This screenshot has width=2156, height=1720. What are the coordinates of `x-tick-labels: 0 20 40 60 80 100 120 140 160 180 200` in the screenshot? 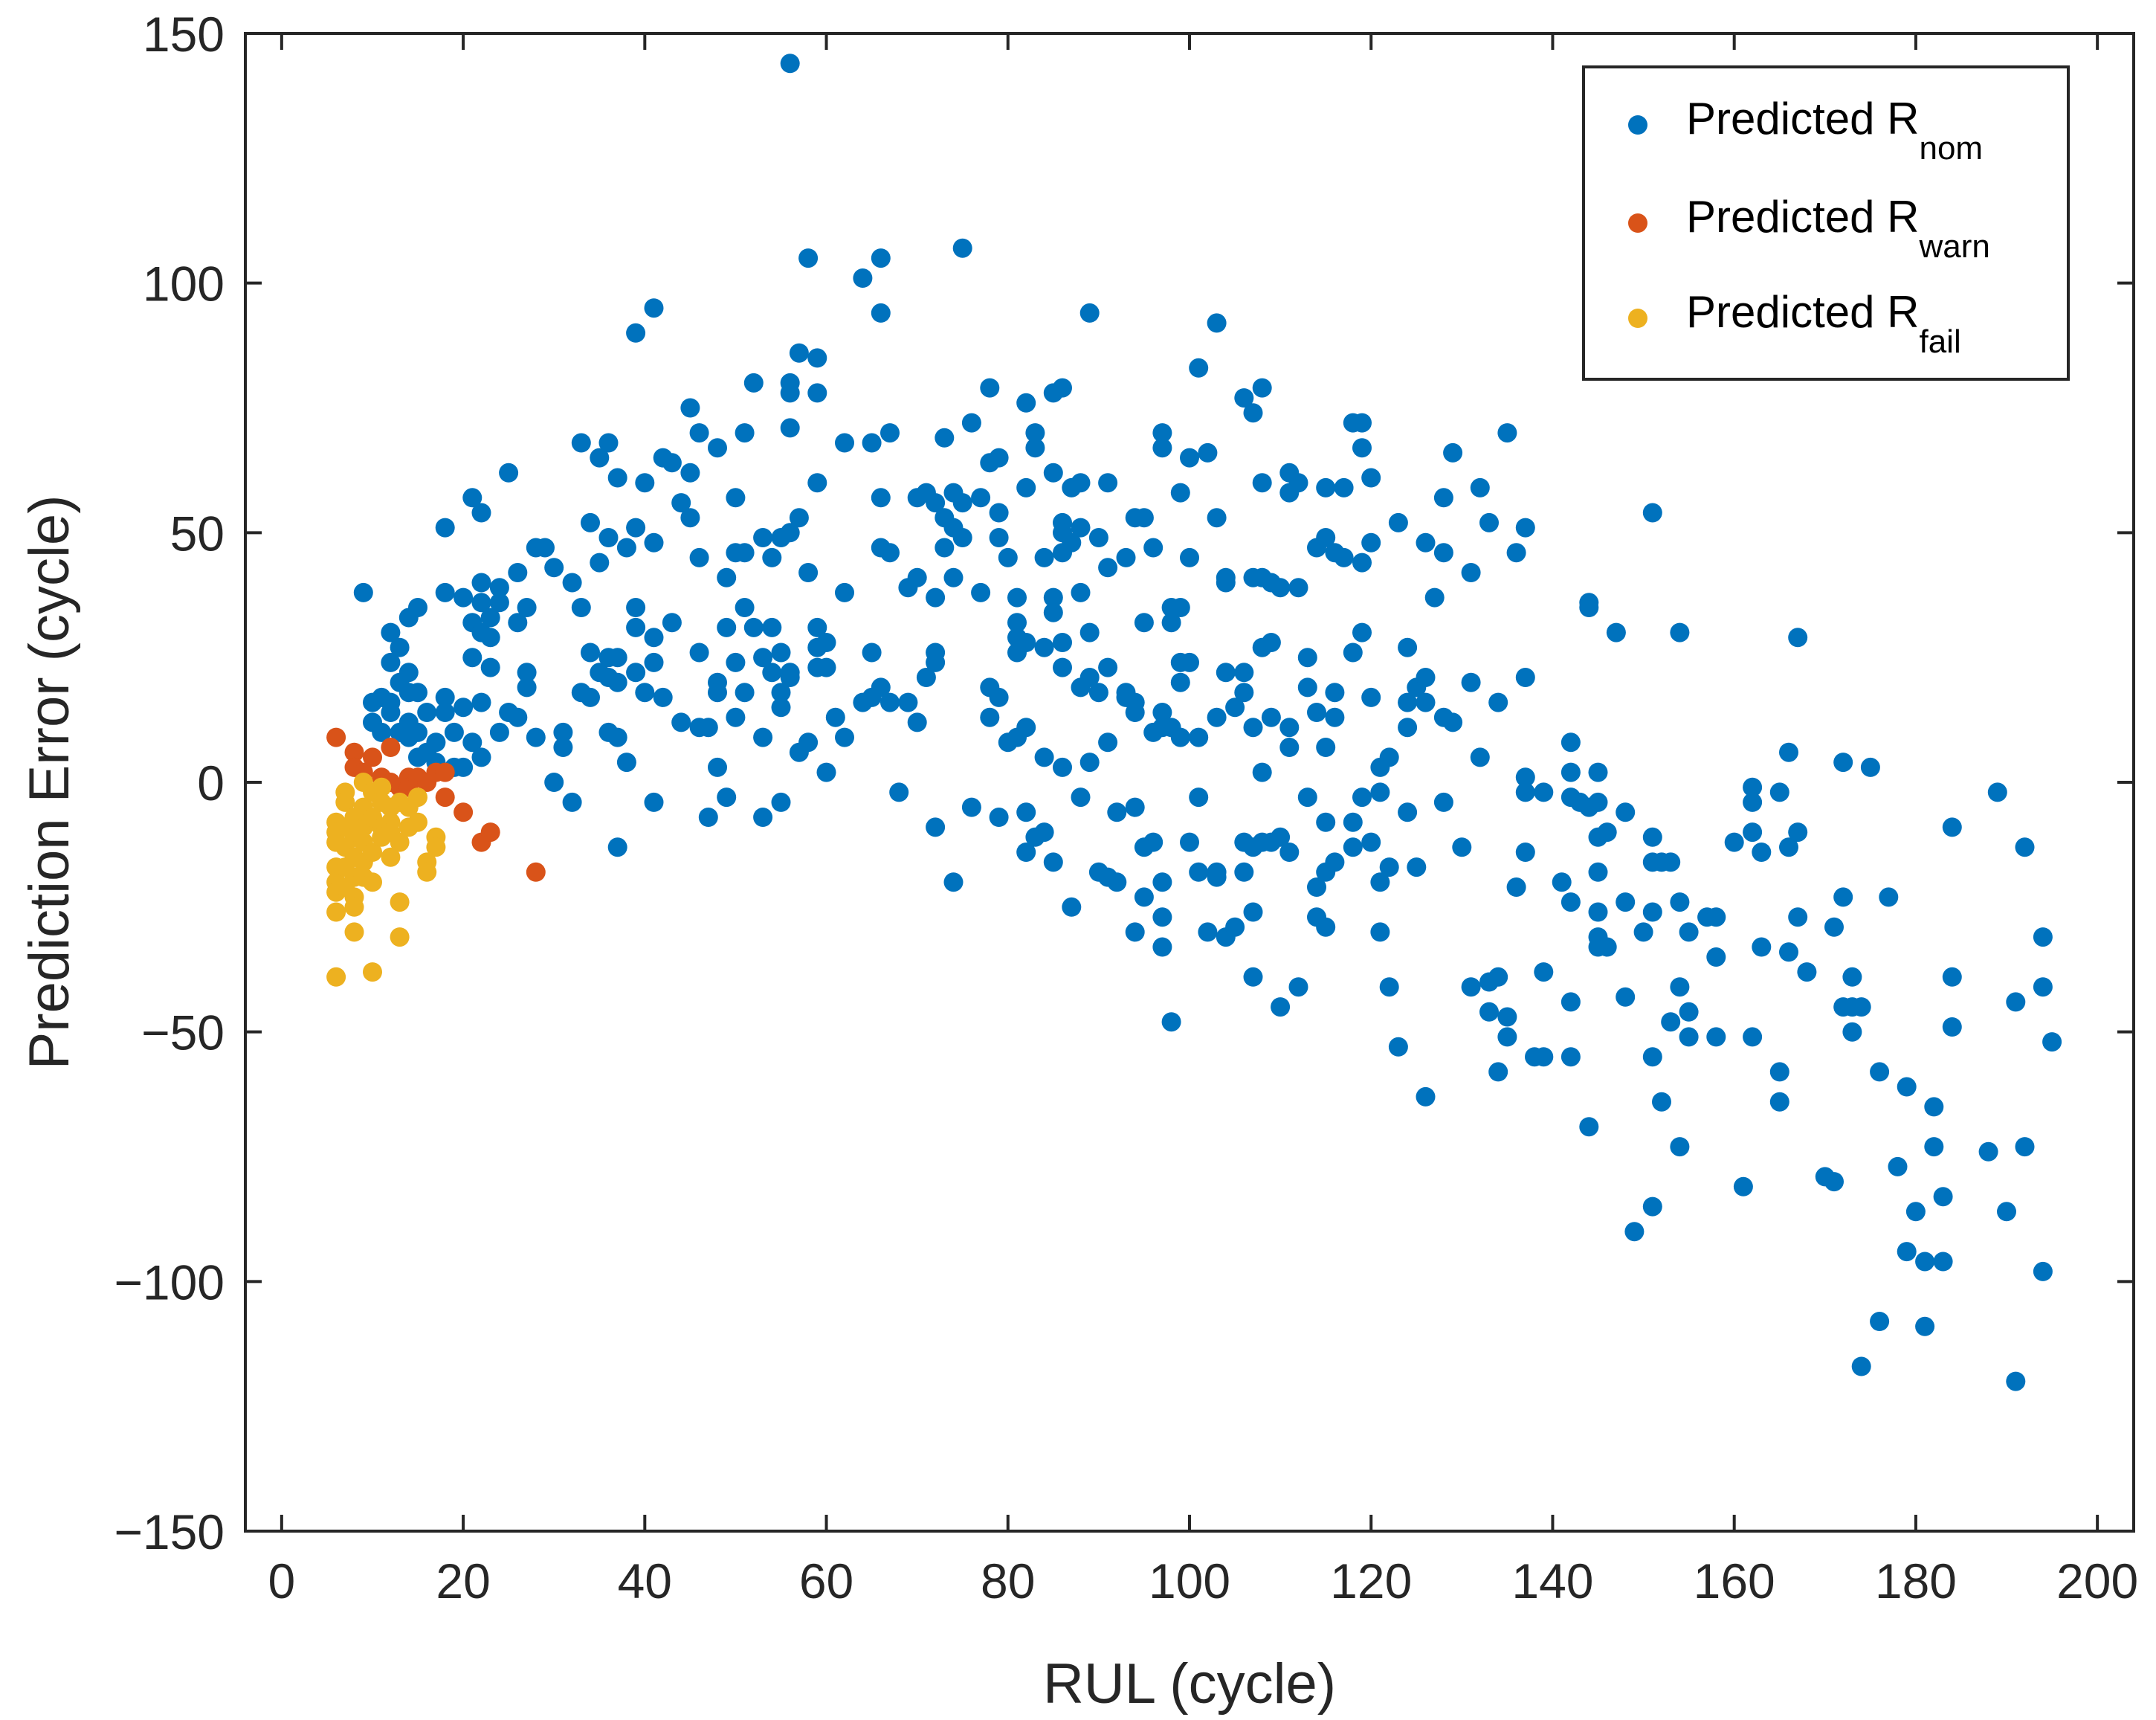 It's located at (1203, 1580).